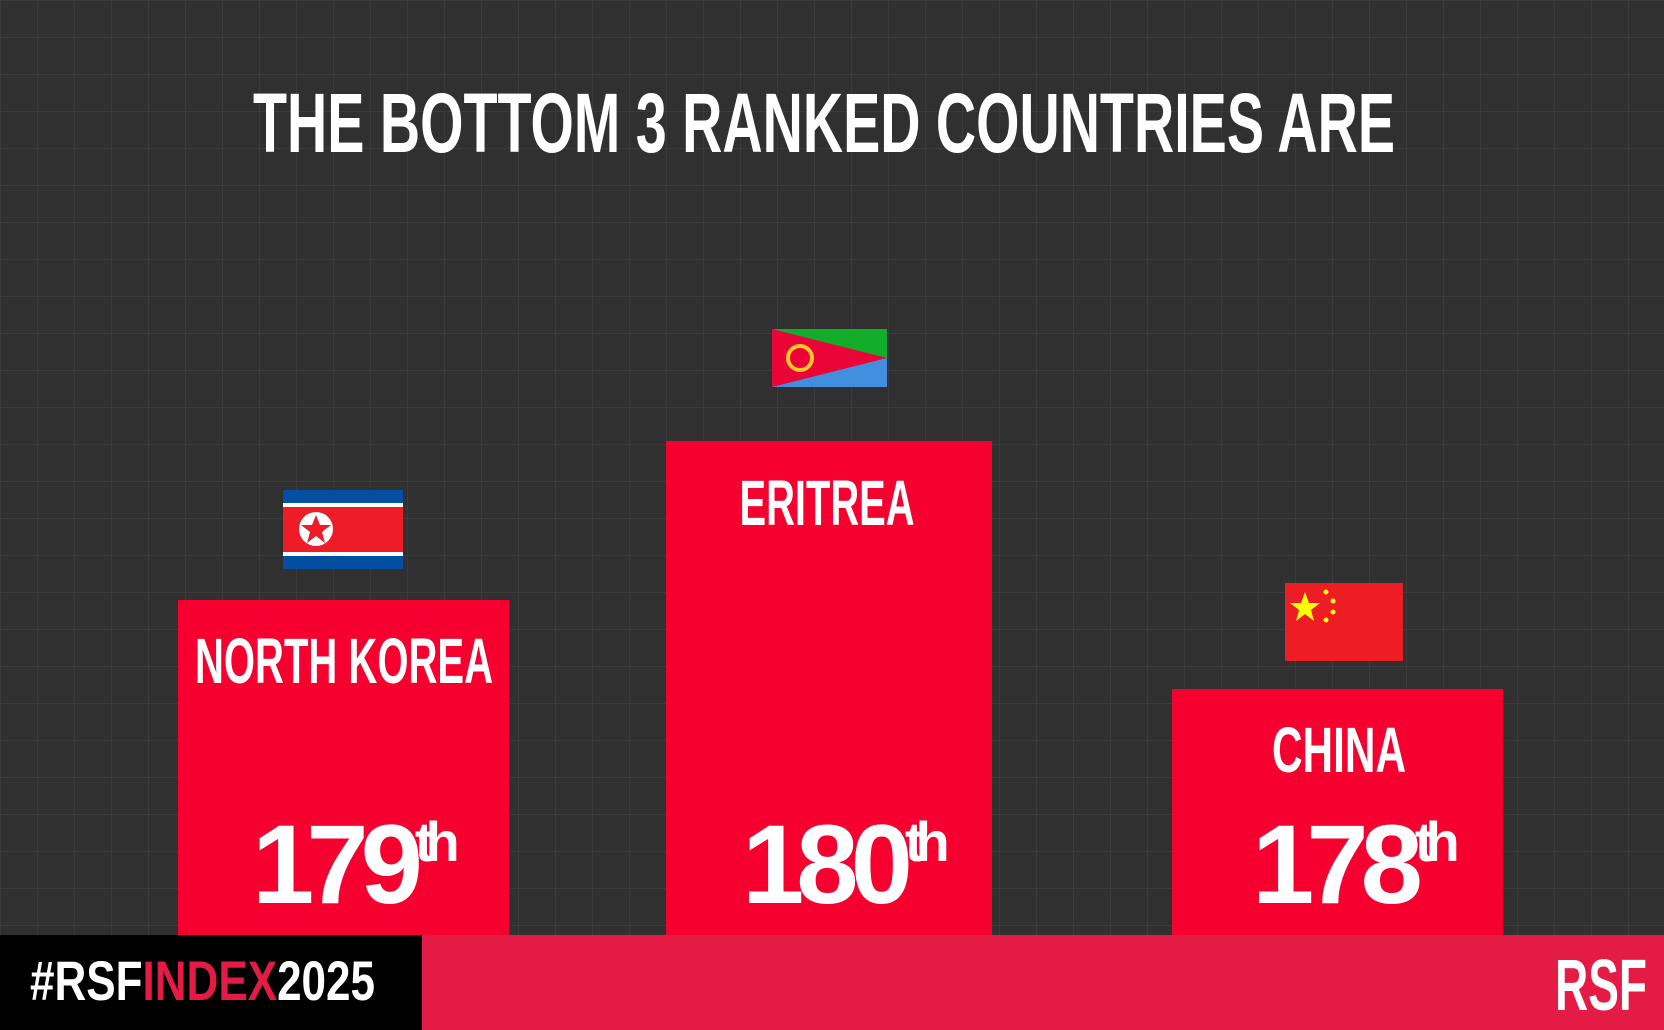  What do you see at coordinates (343, 529) in the screenshot?
I see `flag-north-korea` at bounding box center [343, 529].